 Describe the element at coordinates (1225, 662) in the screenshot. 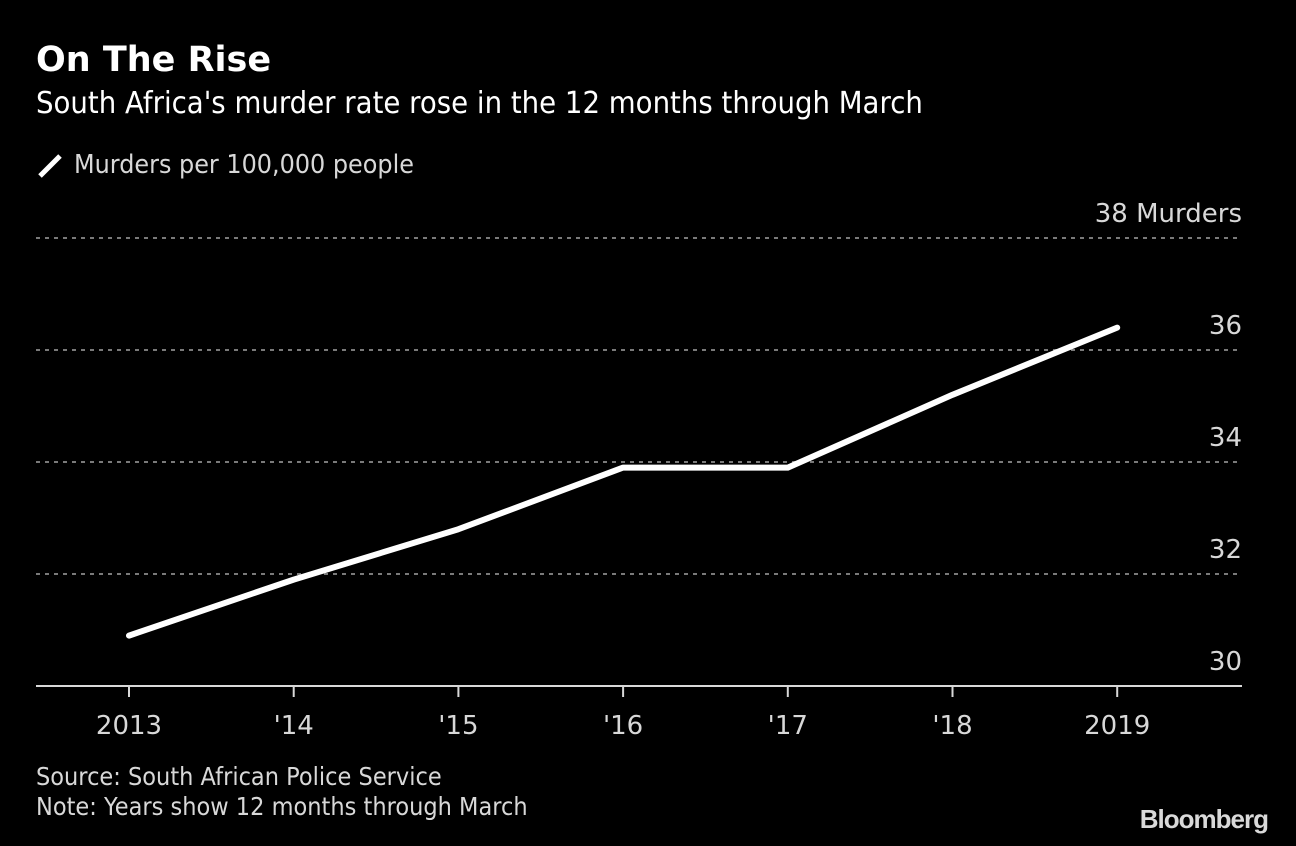

I see `y-tick-label: 30` at that location.